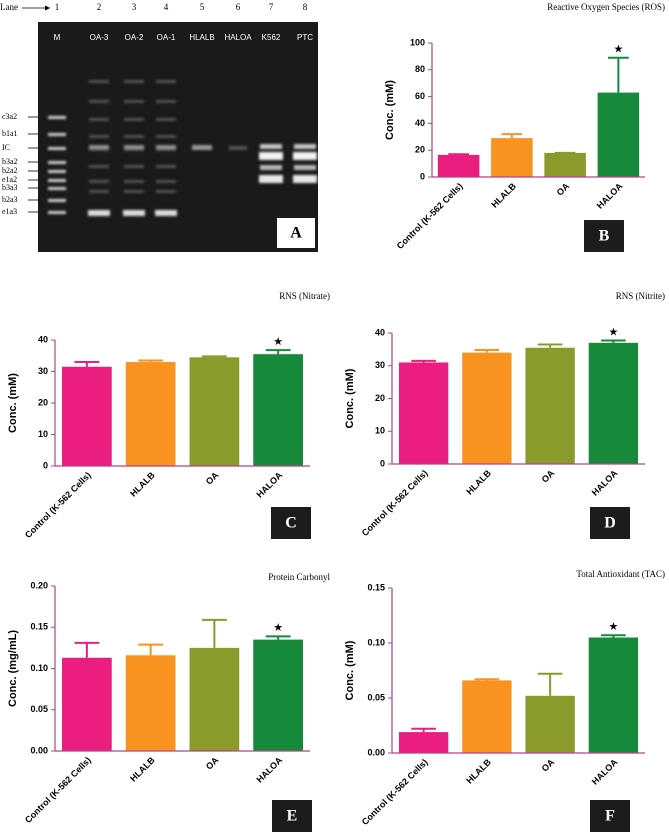 The height and width of the screenshot is (836, 669). What do you see at coordinates (10, 170) in the screenshot?
I see `band-label: b2a2` at bounding box center [10, 170].